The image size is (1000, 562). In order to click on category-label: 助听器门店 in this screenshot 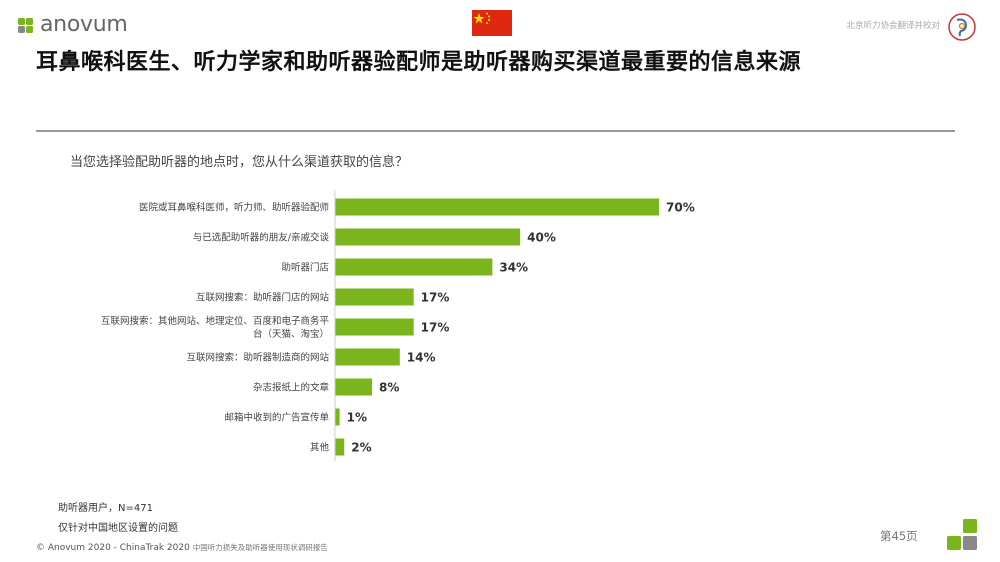, I will do `click(305, 268)`.